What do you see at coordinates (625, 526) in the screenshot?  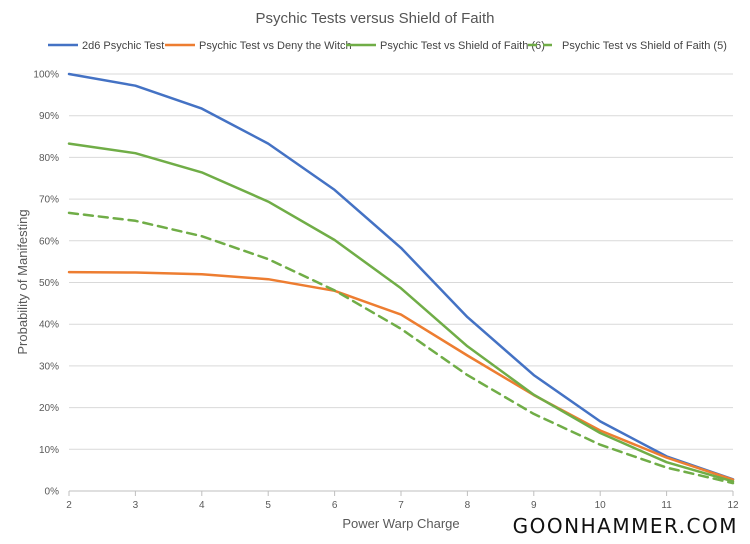 I see `brand-watermark: GOONHAMMER.COM` at bounding box center [625, 526].